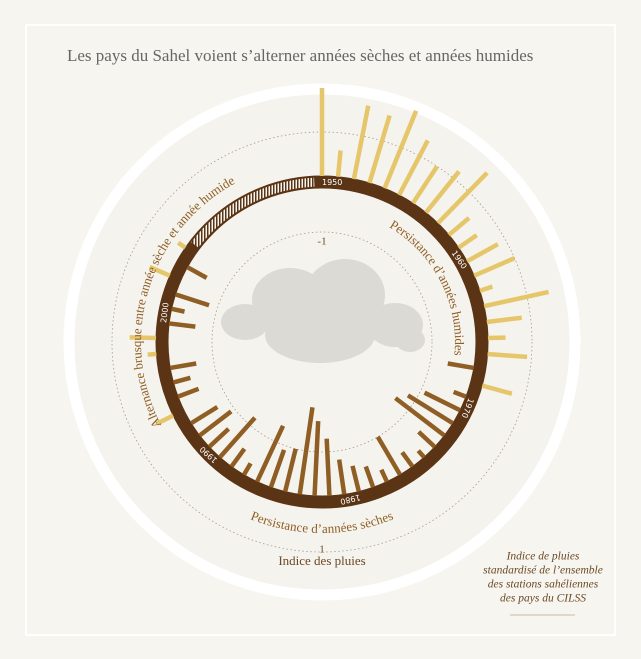 This screenshot has height=659, width=641. What do you see at coordinates (321, 242) in the screenshot?
I see `y-tick-label: -1` at bounding box center [321, 242].